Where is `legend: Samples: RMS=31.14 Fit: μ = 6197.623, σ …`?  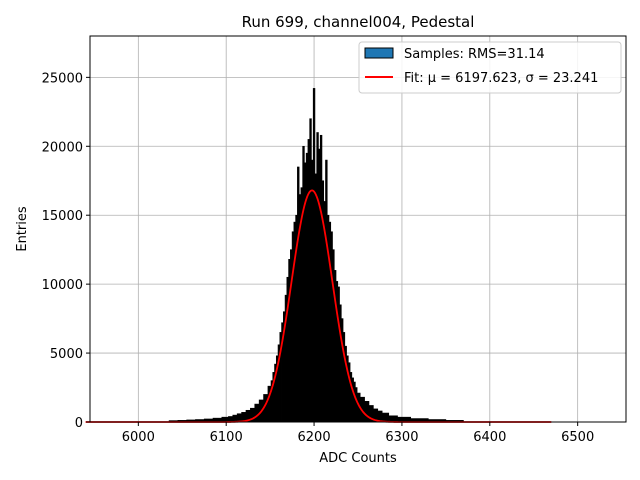
legend: Samples: RMS=31.14 Fit: μ = 6197.623, σ … is located at coordinates (490, 67).